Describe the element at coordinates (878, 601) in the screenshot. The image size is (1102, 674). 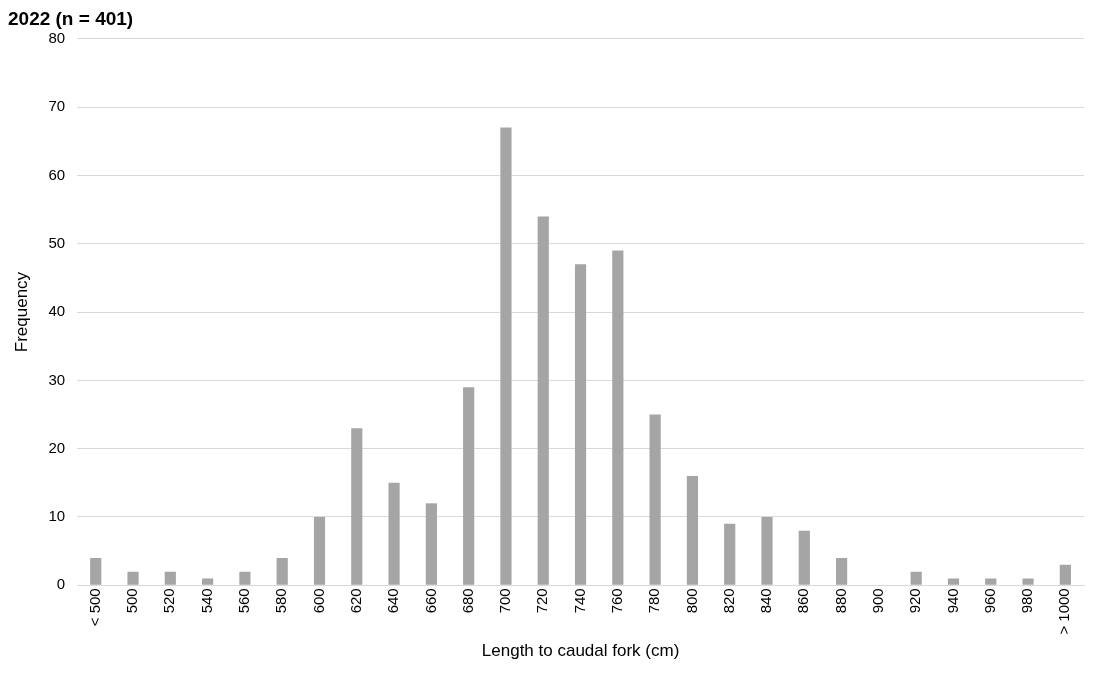
I see `x-tick-label: 900` at that location.